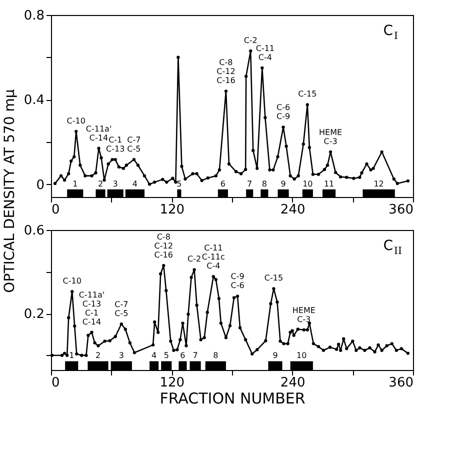 The image size is (454, 462). What do you see at coordinates (213, 257) in the screenshot?
I see `annotation: C-11 C-11c C-4` at bounding box center [213, 257].